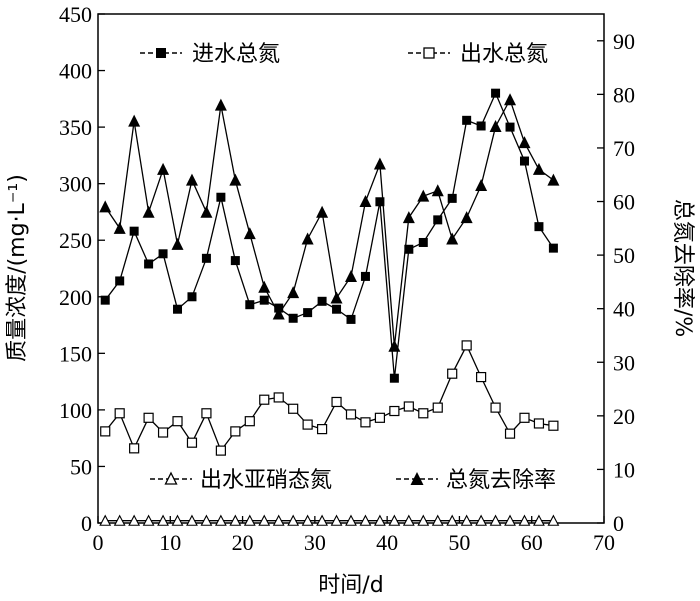  I want to click on y-right-tick-label: 90, so click(624, 41).